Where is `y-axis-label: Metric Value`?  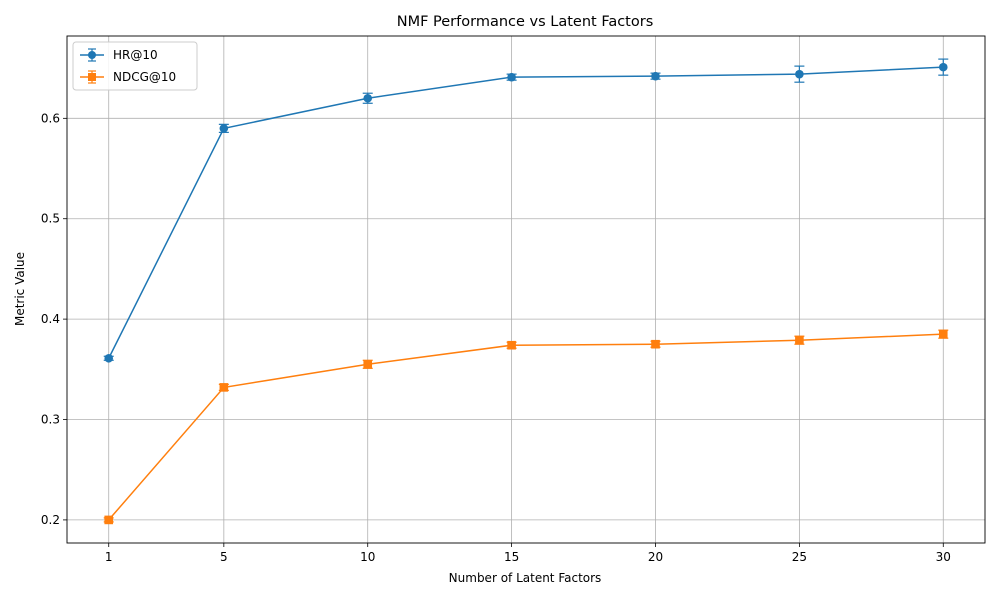 y-axis-label: Metric Value is located at coordinates (20, 289).